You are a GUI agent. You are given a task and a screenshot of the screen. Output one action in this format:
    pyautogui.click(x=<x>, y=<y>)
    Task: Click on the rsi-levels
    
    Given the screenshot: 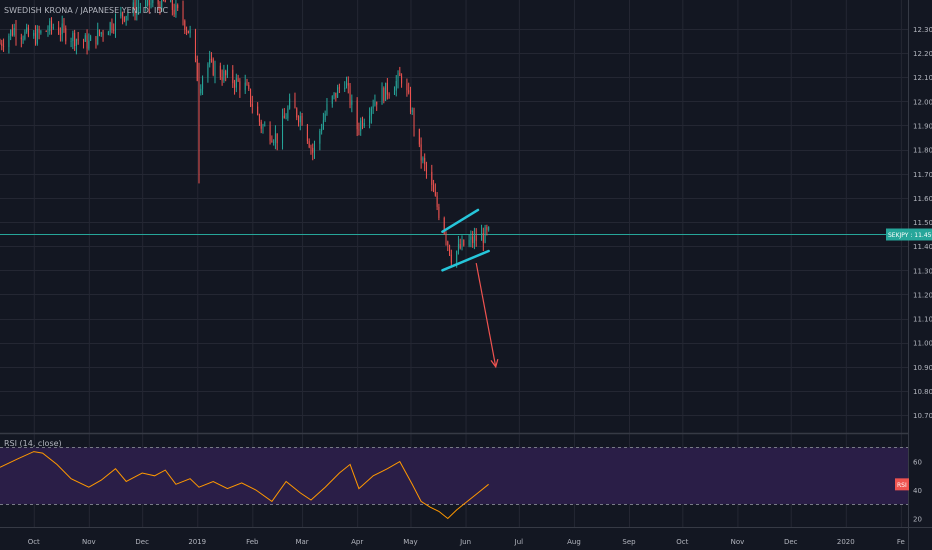 What is the action you would take?
    pyautogui.click(x=454, y=476)
    